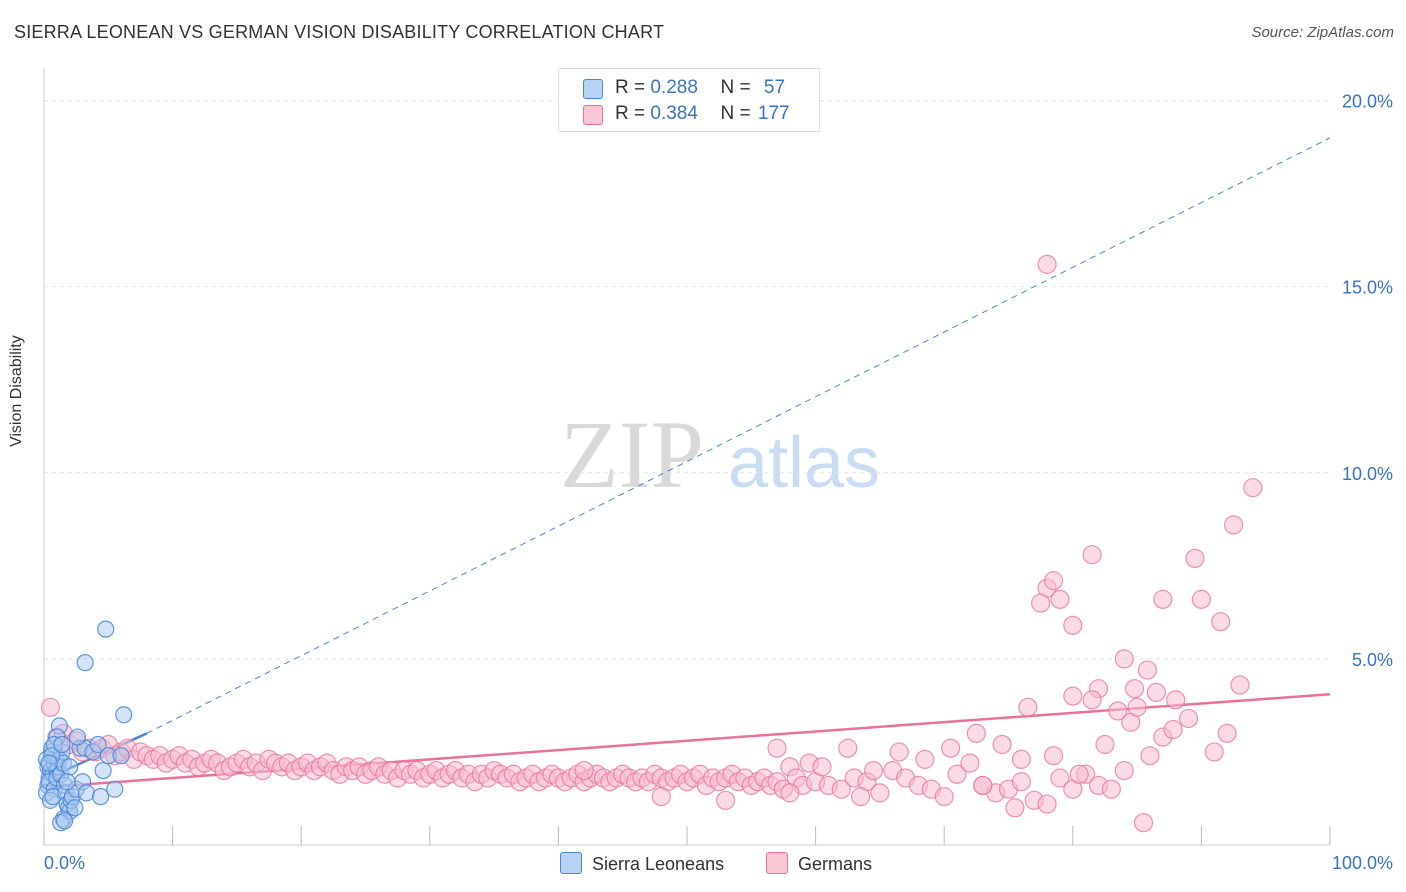 Image resolution: width=1406 pixels, height=892 pixels. I want to click on legend-n-label-2: N =, so click(735, 113).